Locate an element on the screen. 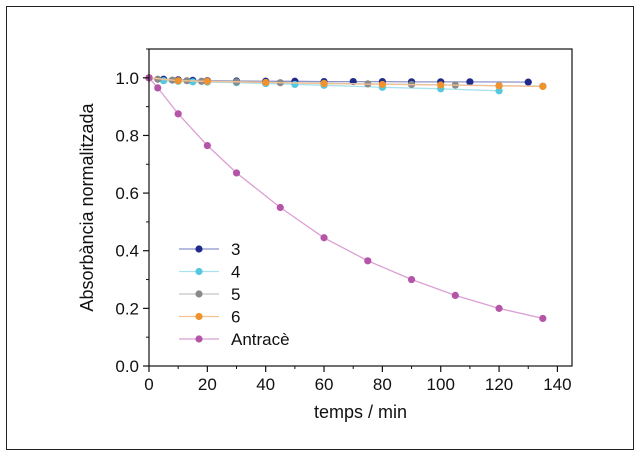 Image resolution: width=642 pixels, height=458 pixels. legend-item-1: 4 is located at coordinates (209, 272).